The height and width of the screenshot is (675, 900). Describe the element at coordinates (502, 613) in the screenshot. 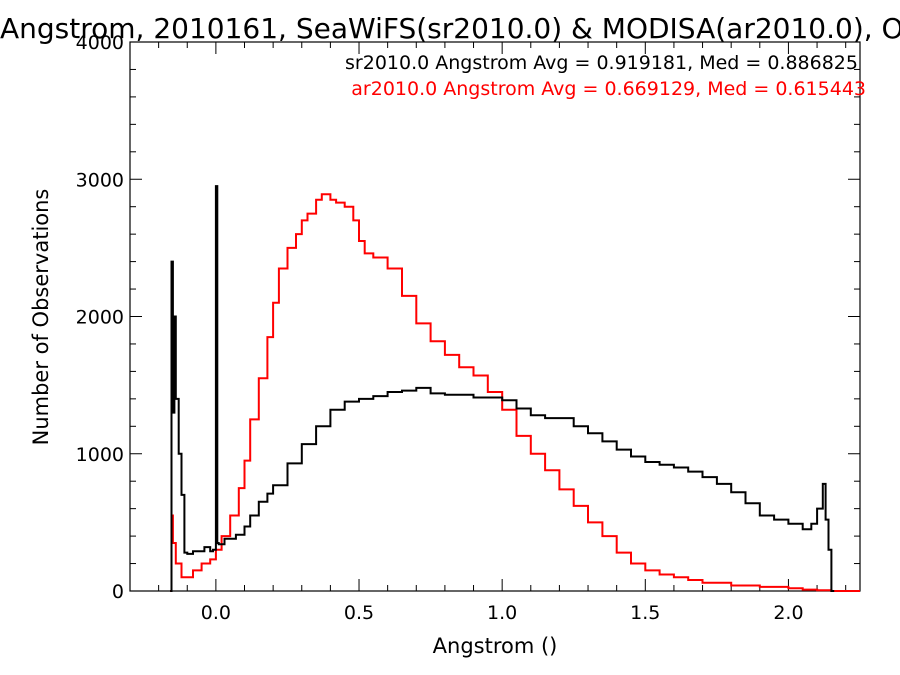

I see `x-tick-label: 1.0` at that location.